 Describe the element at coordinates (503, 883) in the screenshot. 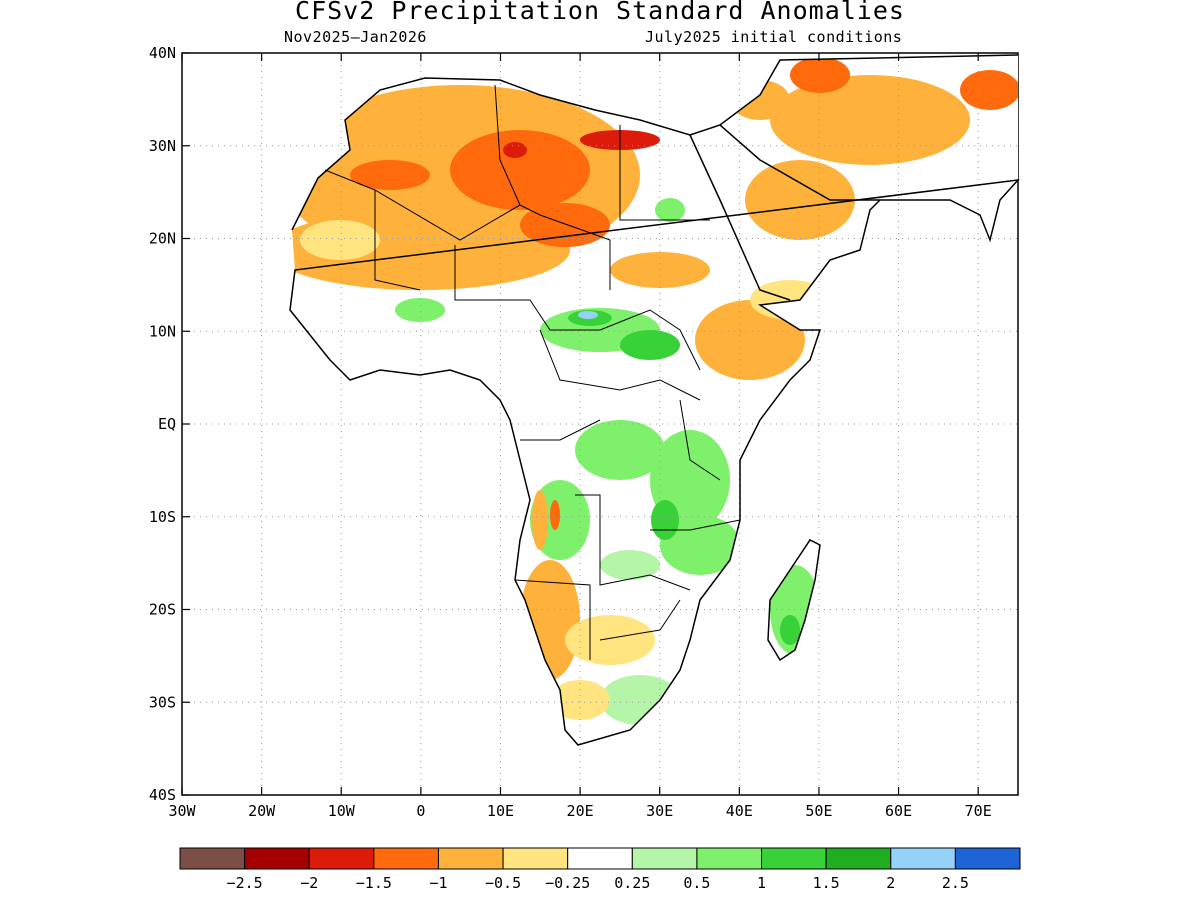

I see `colorbar-label: −0.5` at that location.